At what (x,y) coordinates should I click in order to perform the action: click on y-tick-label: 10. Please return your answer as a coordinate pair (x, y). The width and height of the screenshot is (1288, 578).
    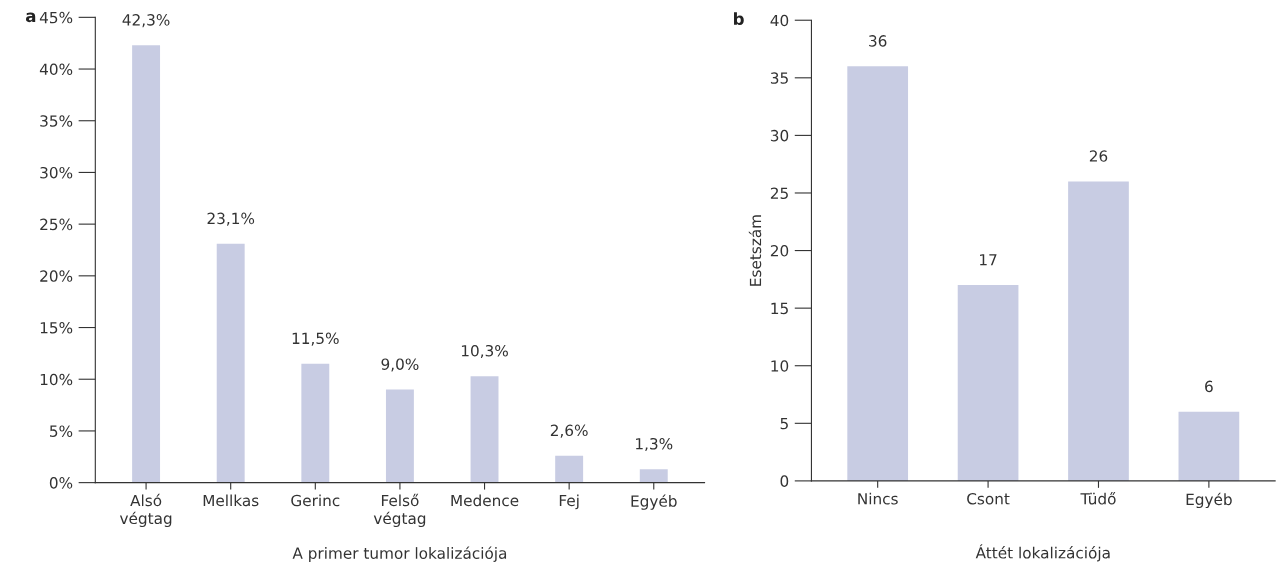
    Looking at the image, I should click on (780, 366).